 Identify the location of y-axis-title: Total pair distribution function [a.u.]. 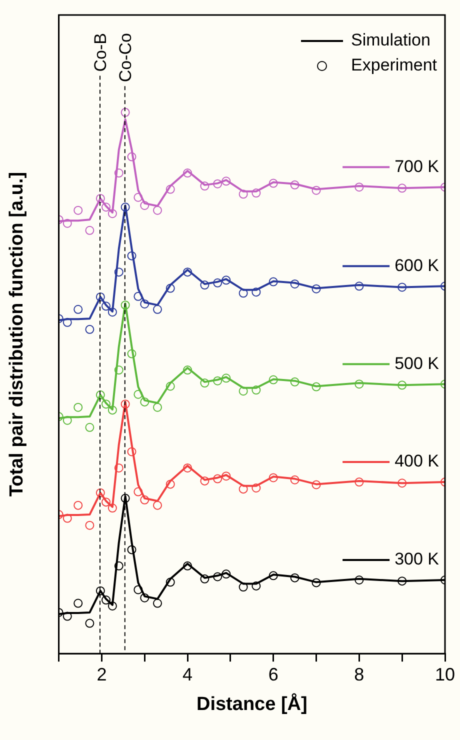
(17, 334).